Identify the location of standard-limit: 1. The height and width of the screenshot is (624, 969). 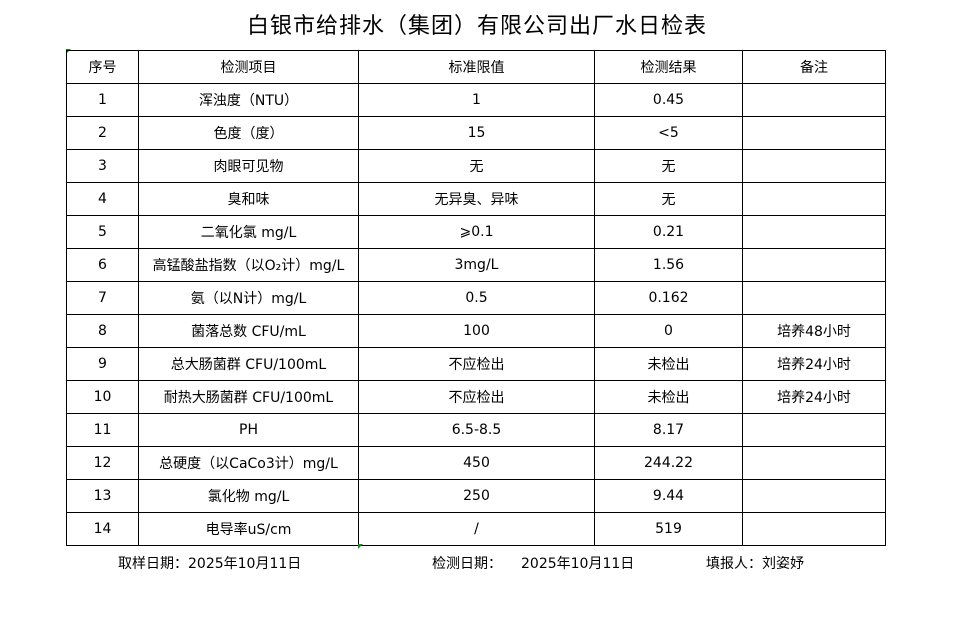
(476, 100).